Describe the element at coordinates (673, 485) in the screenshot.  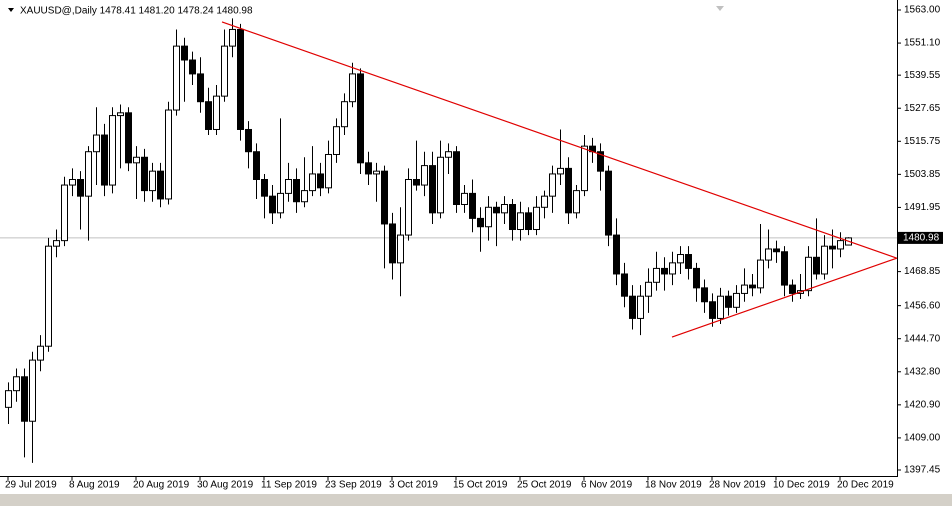
I see `x-tick-label: 18 Nov 2019` at that location.